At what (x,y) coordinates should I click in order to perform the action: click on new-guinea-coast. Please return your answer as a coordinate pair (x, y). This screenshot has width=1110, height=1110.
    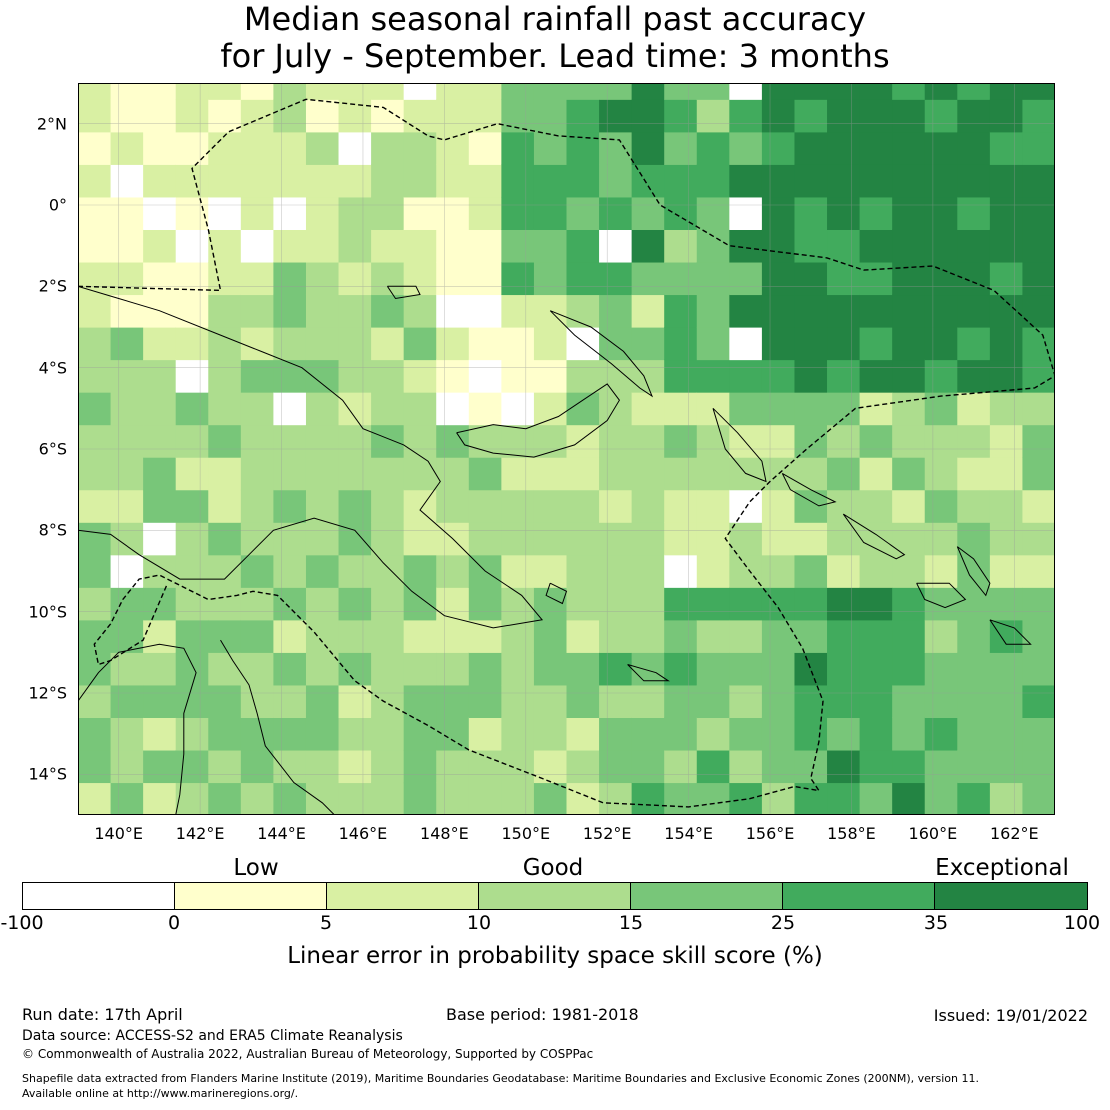
    Looking at the image, I should click on (311, 457).